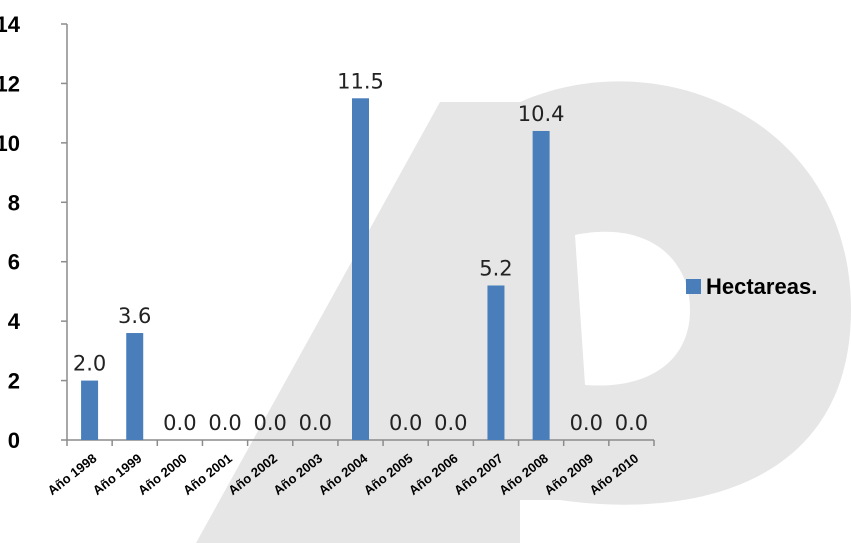 The image size is (851, 543). I want to click on x-tick-label: Año 2000, so click(162, 474).